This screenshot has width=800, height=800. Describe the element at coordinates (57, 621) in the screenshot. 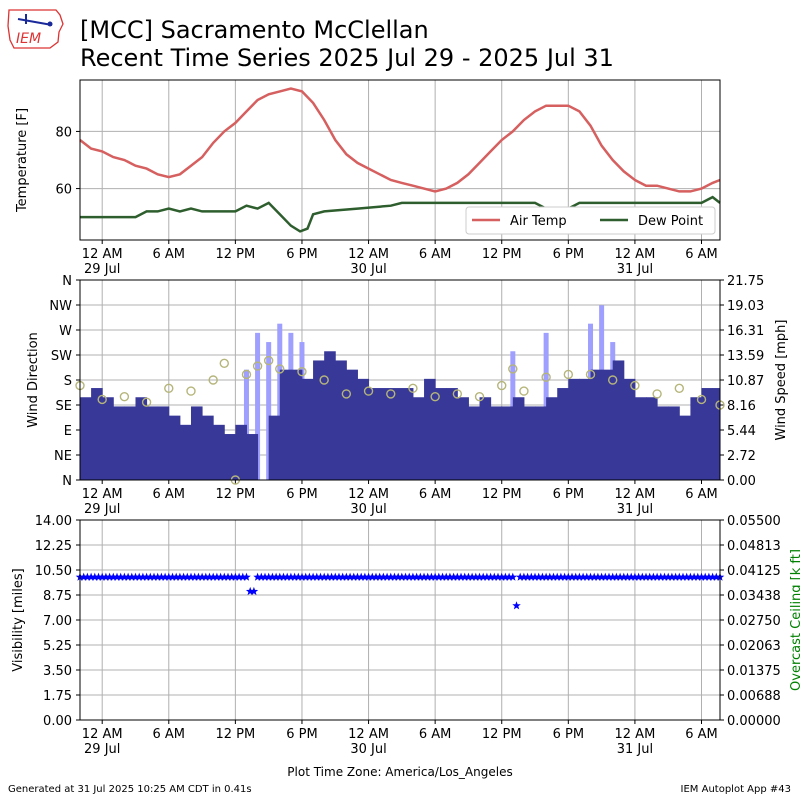

I see `visibility-tick-label: 7.00` at that location.